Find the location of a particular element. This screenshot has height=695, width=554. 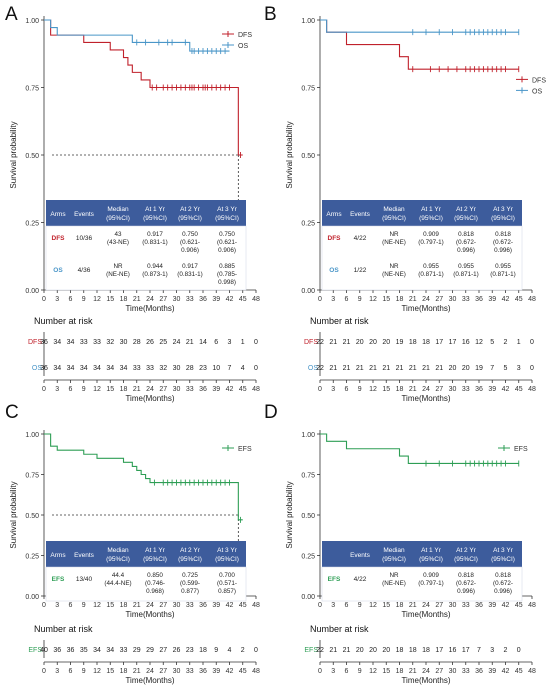

risk-x-tick-label: 48 is located at coordinates (256, 671).